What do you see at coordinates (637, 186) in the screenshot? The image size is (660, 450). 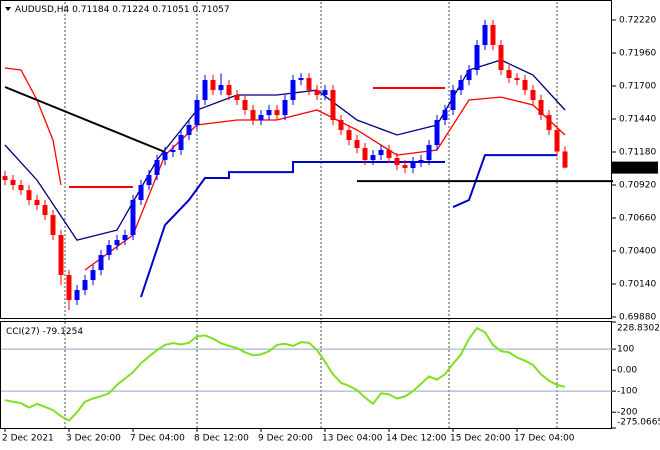 I see `y-tick-label: 0.70920` at bounding box center [637, 186].